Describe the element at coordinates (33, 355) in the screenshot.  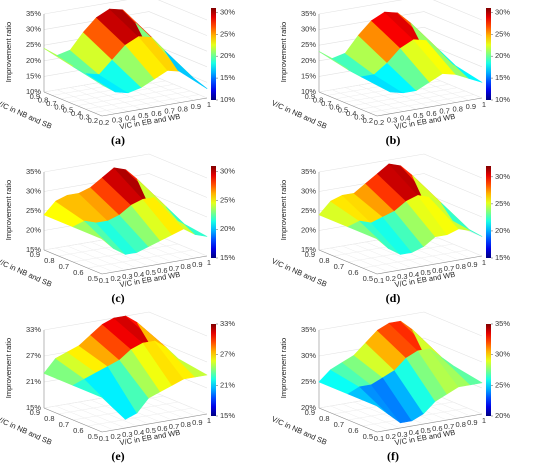
I see `z-tick-label: 27%` at that location.